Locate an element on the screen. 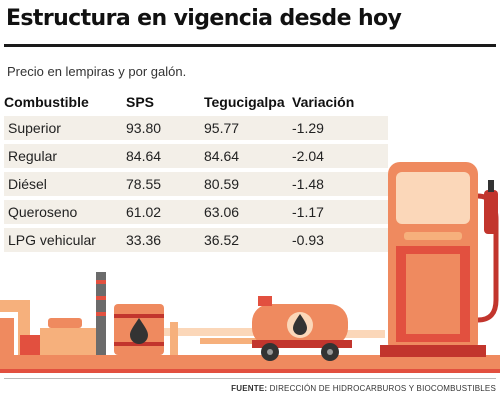 The width and height of the screenshot is (500, 400). table-row: Queroseno 61.02 63.06 -1.17 is located at coordinates (196, 212).